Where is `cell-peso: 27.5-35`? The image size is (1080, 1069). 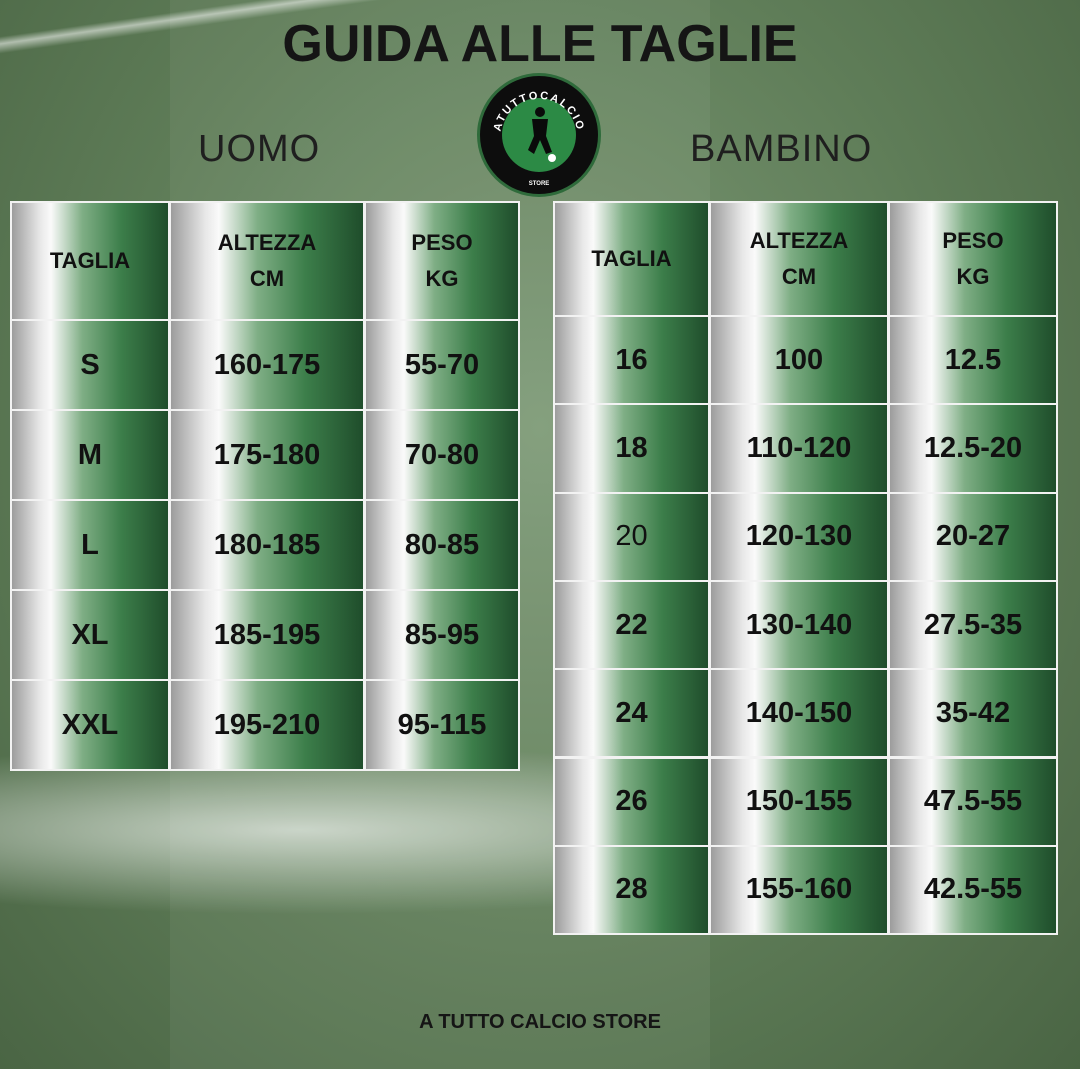
cell-peso: 27.5-35 is located at coordinates (973, 625).